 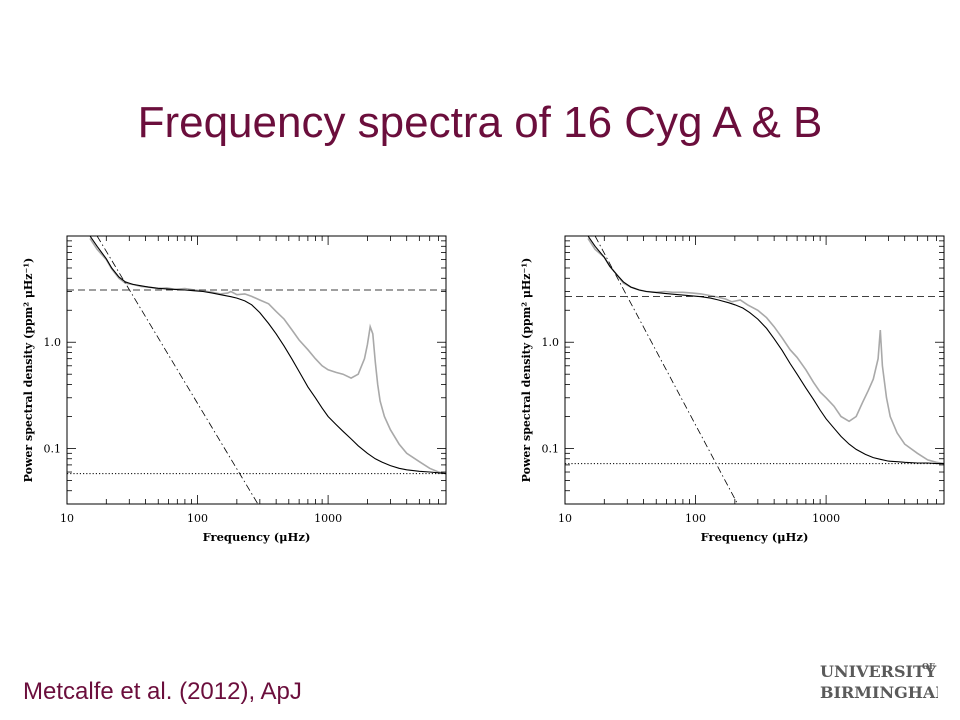 What do you see at coordinates (162, 691) in the screenshot?
I see `citation: Metcalfe et al. (2012), ApJ` at bounding box center [162, 691].